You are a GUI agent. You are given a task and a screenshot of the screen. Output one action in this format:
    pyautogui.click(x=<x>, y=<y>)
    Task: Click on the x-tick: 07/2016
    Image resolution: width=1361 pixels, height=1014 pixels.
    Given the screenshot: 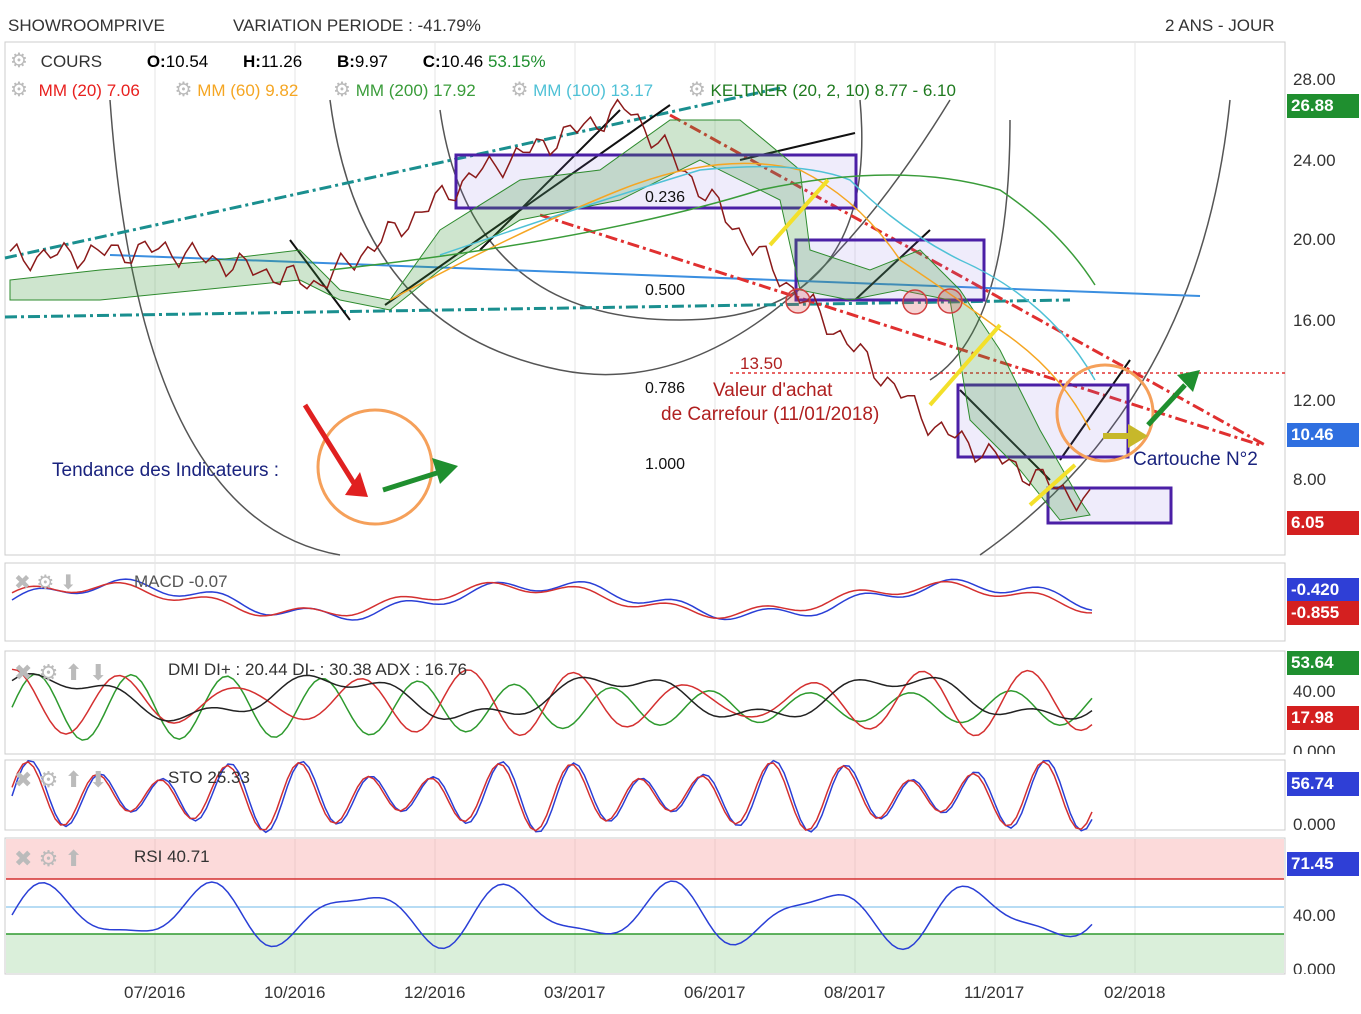 What is the action you would take?
    pyautogui.click(x=155, y=992)
    